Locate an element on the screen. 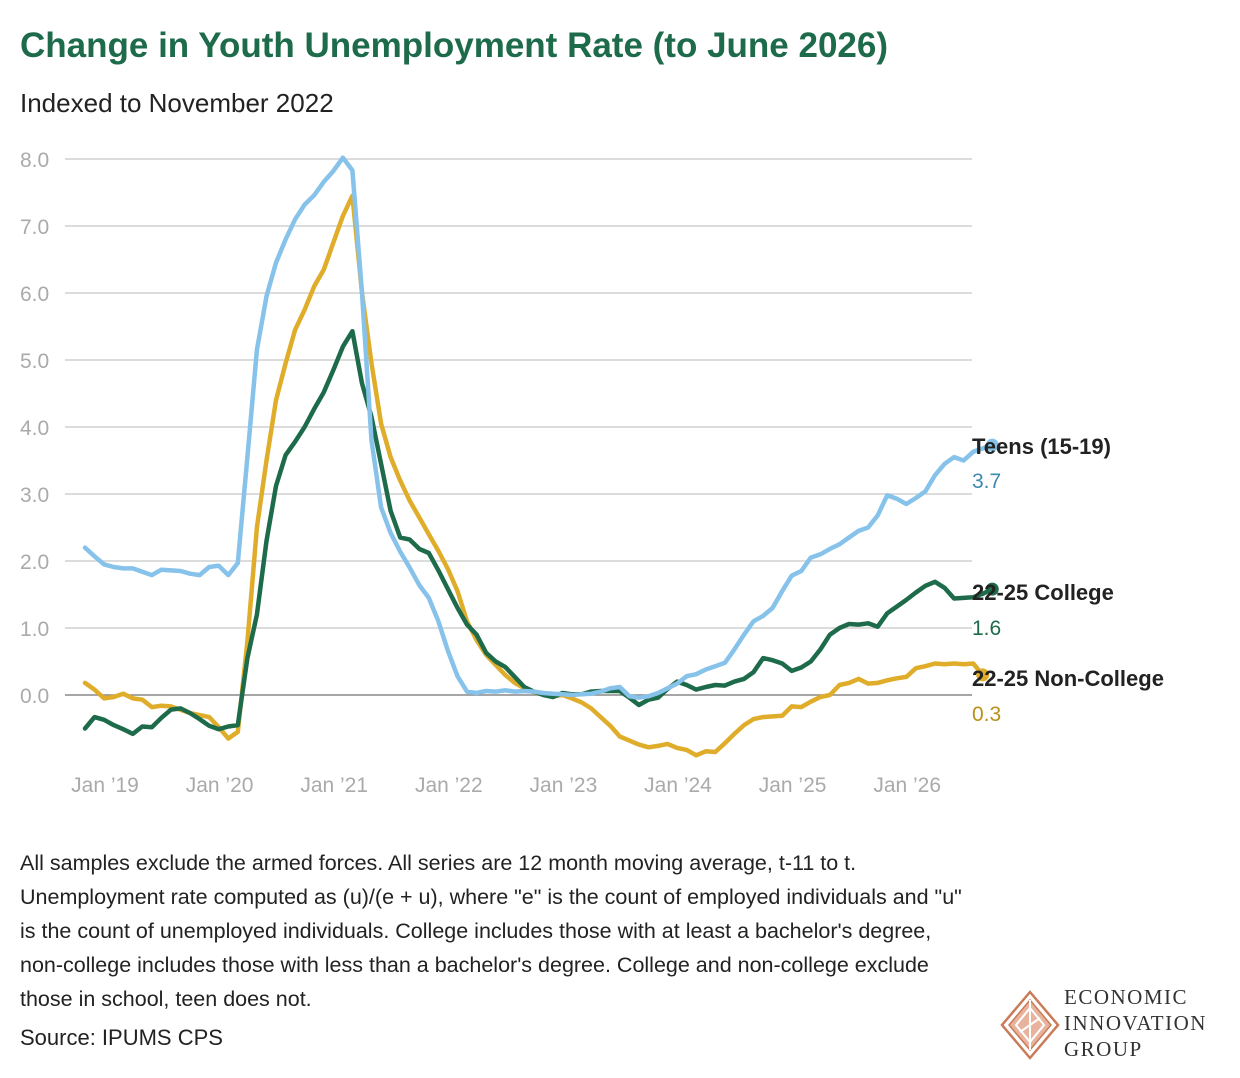 The height and width of the screenshot is (1078, 1240). series-name-label: 22-25 College is located at coordinates (1043, 592).